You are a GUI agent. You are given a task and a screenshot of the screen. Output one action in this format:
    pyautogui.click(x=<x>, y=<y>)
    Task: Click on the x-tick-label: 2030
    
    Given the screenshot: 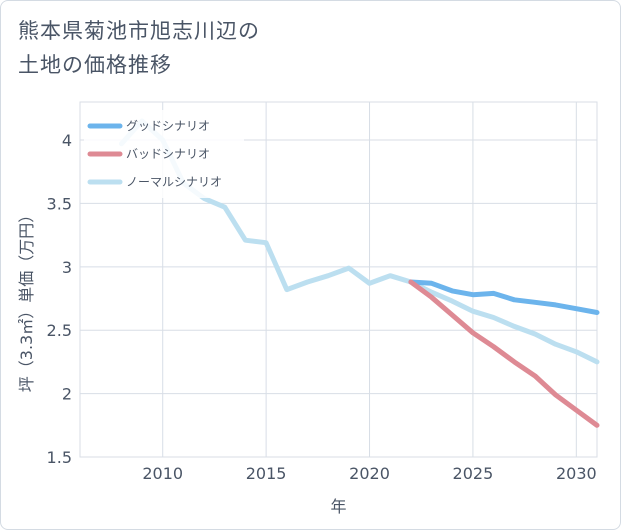 What is the action you would take?
    pyautogui.click(x=576, y=473)
    